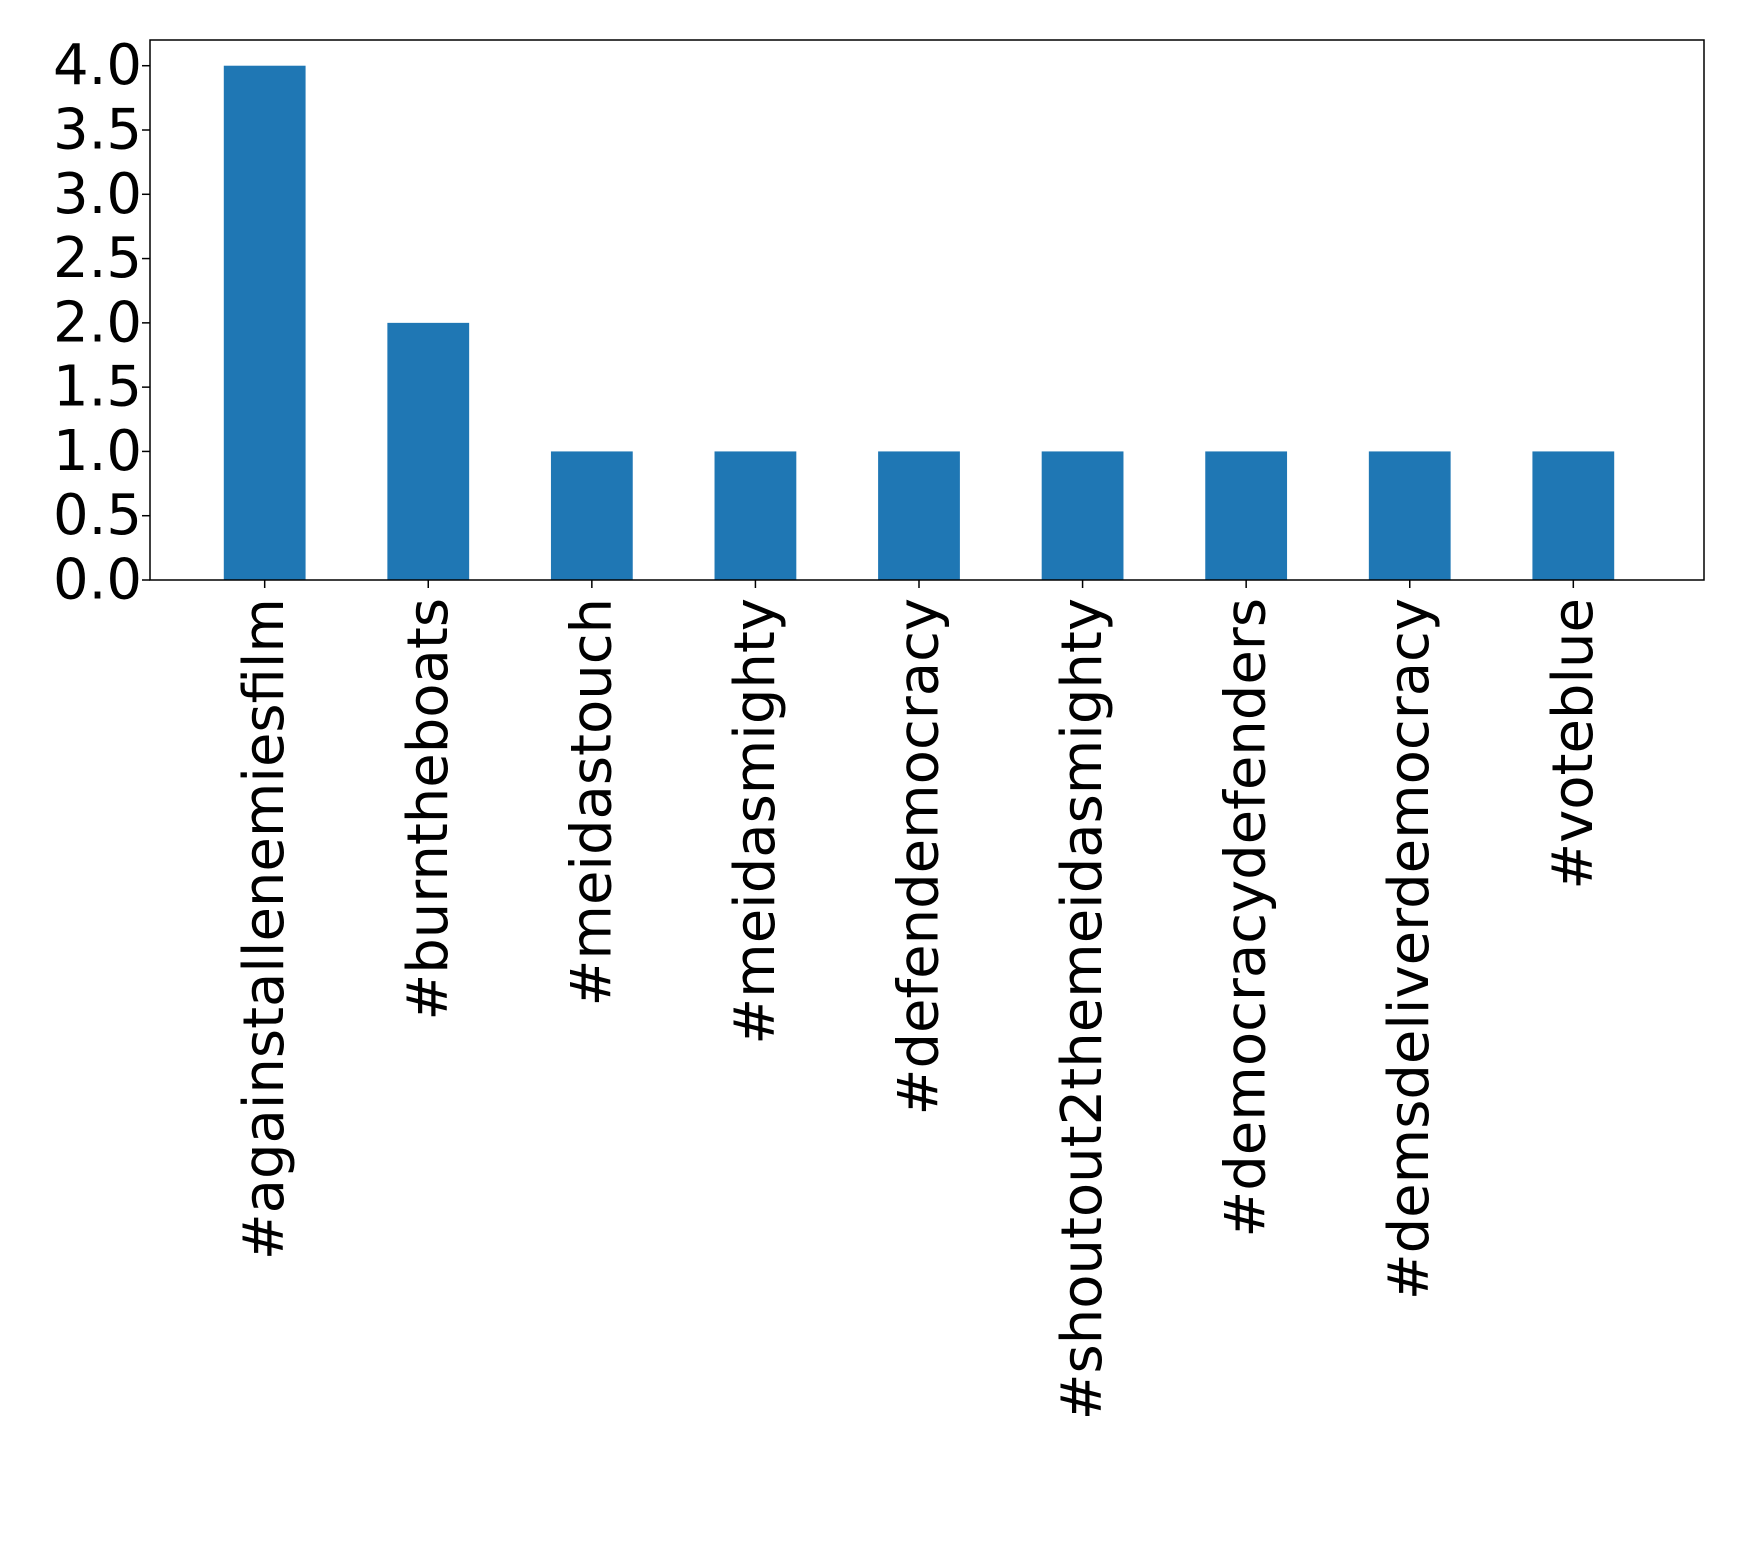 The image size is (1739, 1545). I want to click on bar-demsdeliverdemocracy, so click(1409, 515).